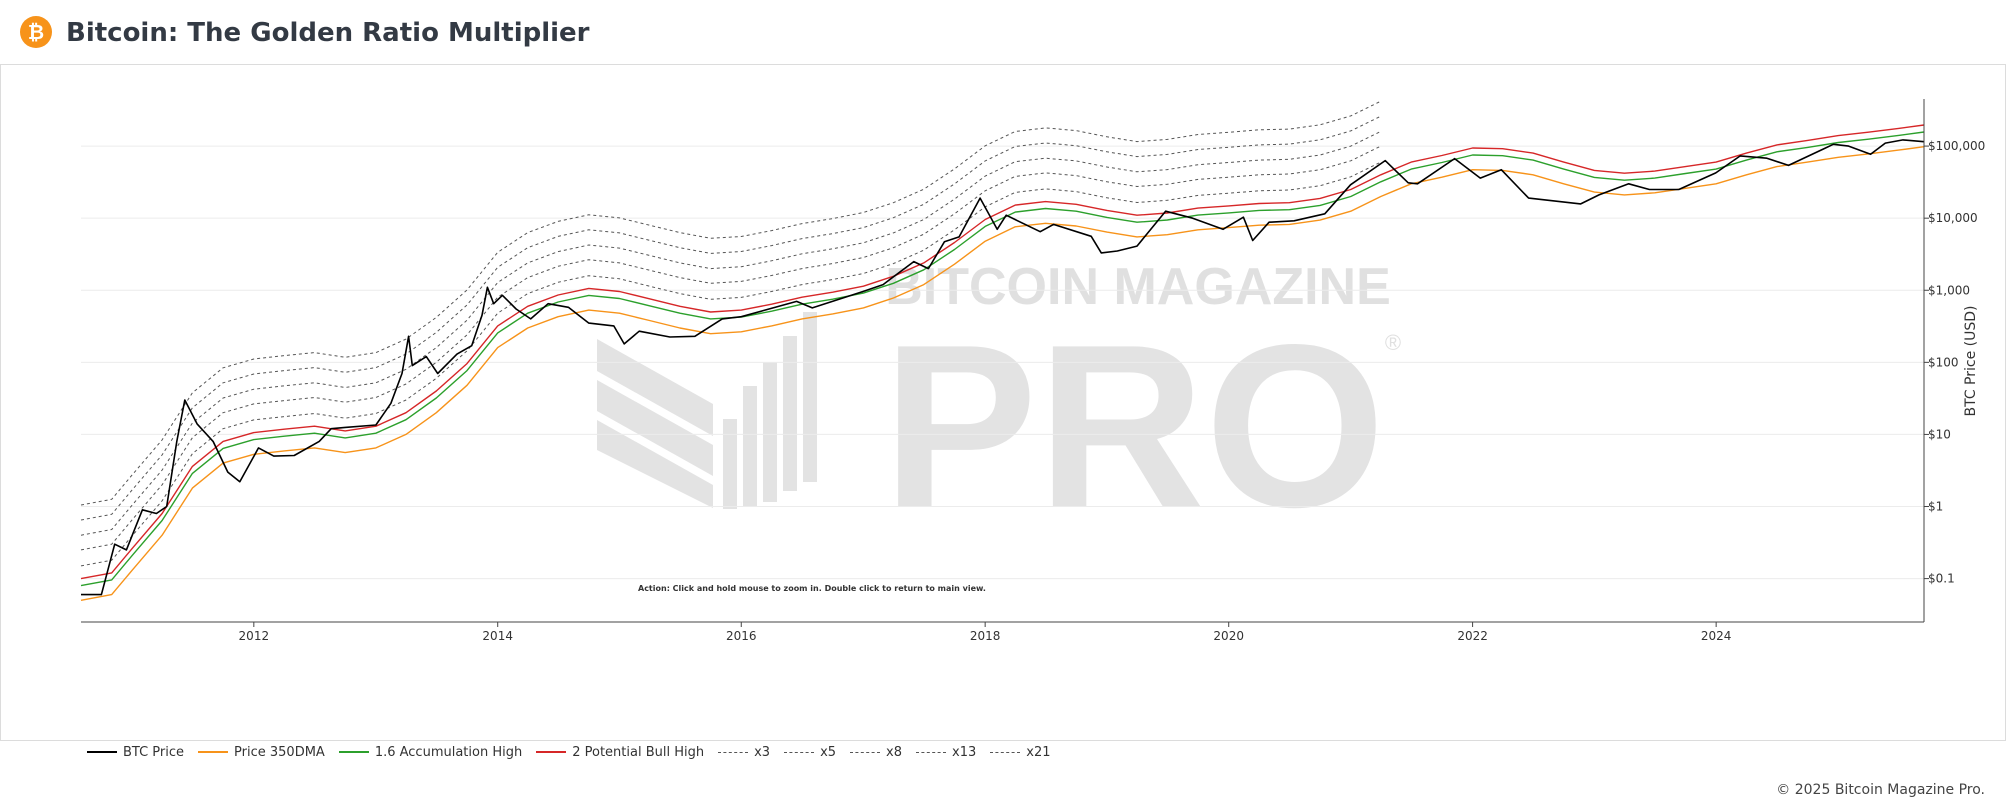 This screenshot has width=2006, height=798. I want to click on watermark-registered: ®, so click(1393, 342).